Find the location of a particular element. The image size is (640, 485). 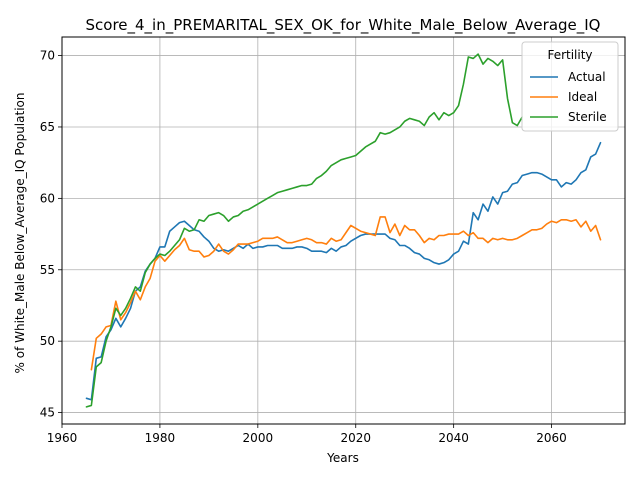

x-tick-label: 2060 is located at coordinates (551, 438).